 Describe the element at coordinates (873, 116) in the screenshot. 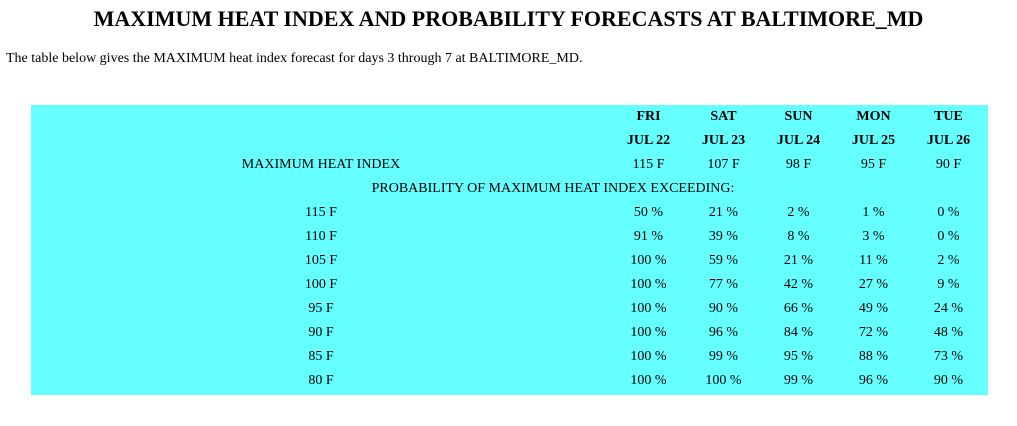

I see `day-of-week-header: MON` at that location.